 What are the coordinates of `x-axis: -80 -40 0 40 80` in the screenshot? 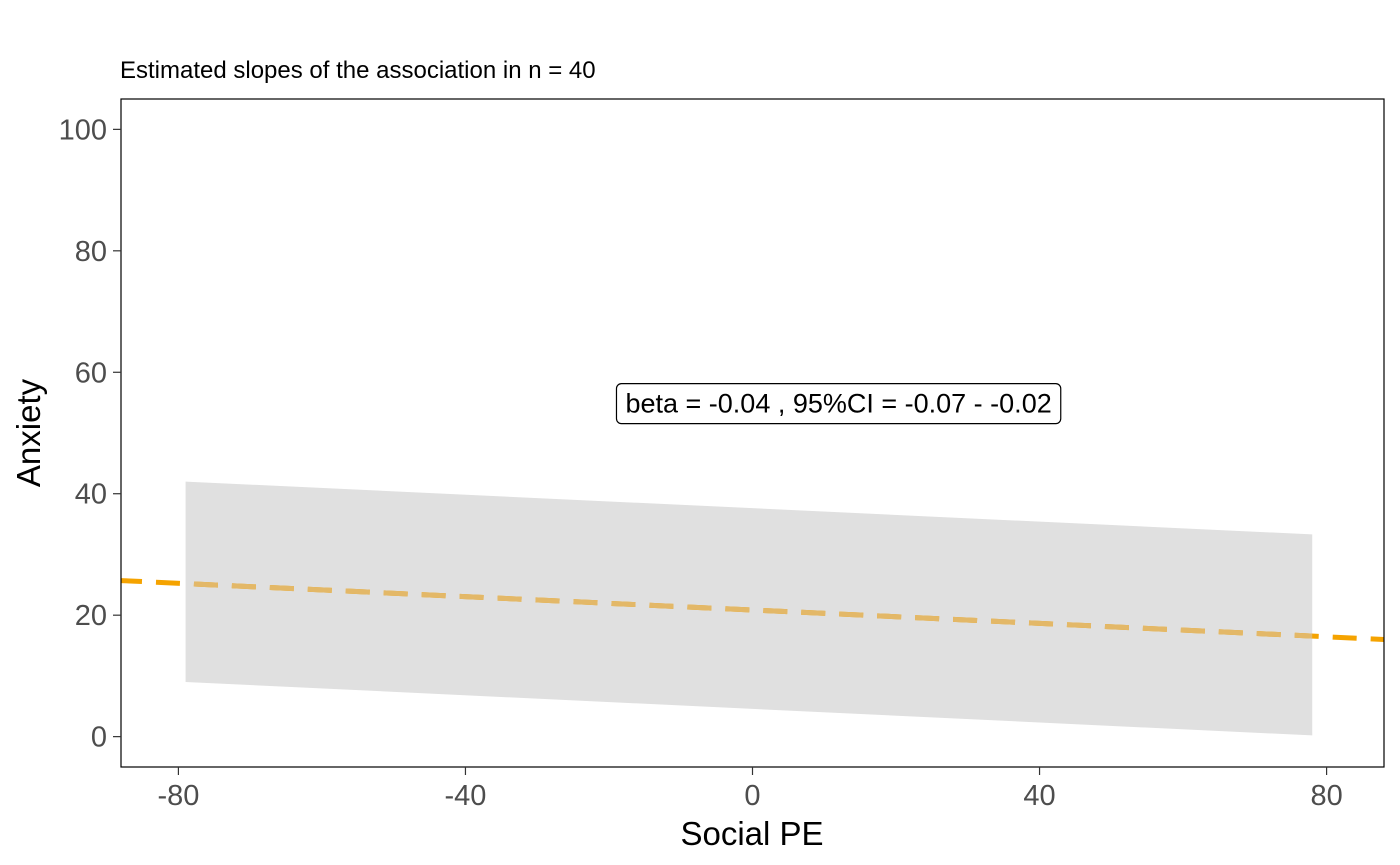 It's located at (750, 789).